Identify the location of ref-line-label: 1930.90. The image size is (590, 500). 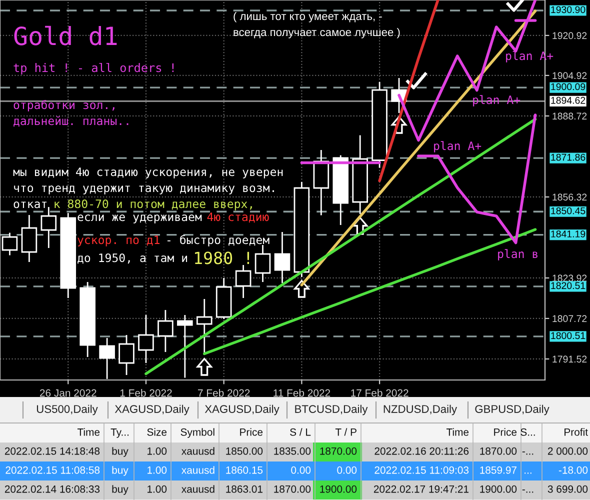
(568, 10).